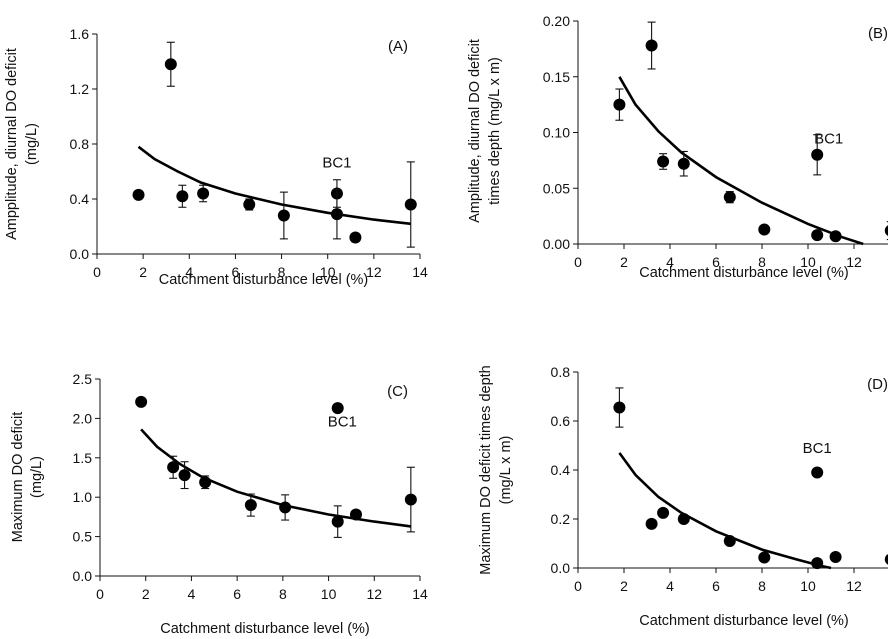  Describe the element at coordinates (506, 470) in the screenshot. I see `y-axis-title-line: (mg/L x m)` at that location.